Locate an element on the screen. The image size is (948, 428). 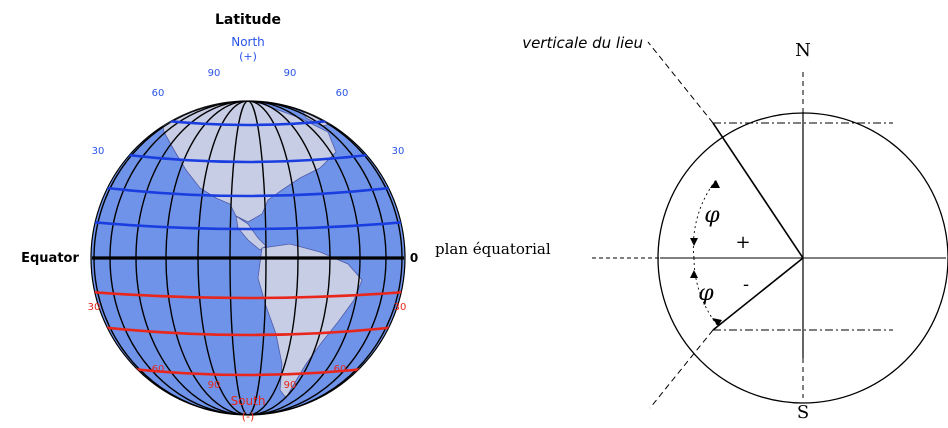
globe-title: Latitude is located at coordinates (248, 20).